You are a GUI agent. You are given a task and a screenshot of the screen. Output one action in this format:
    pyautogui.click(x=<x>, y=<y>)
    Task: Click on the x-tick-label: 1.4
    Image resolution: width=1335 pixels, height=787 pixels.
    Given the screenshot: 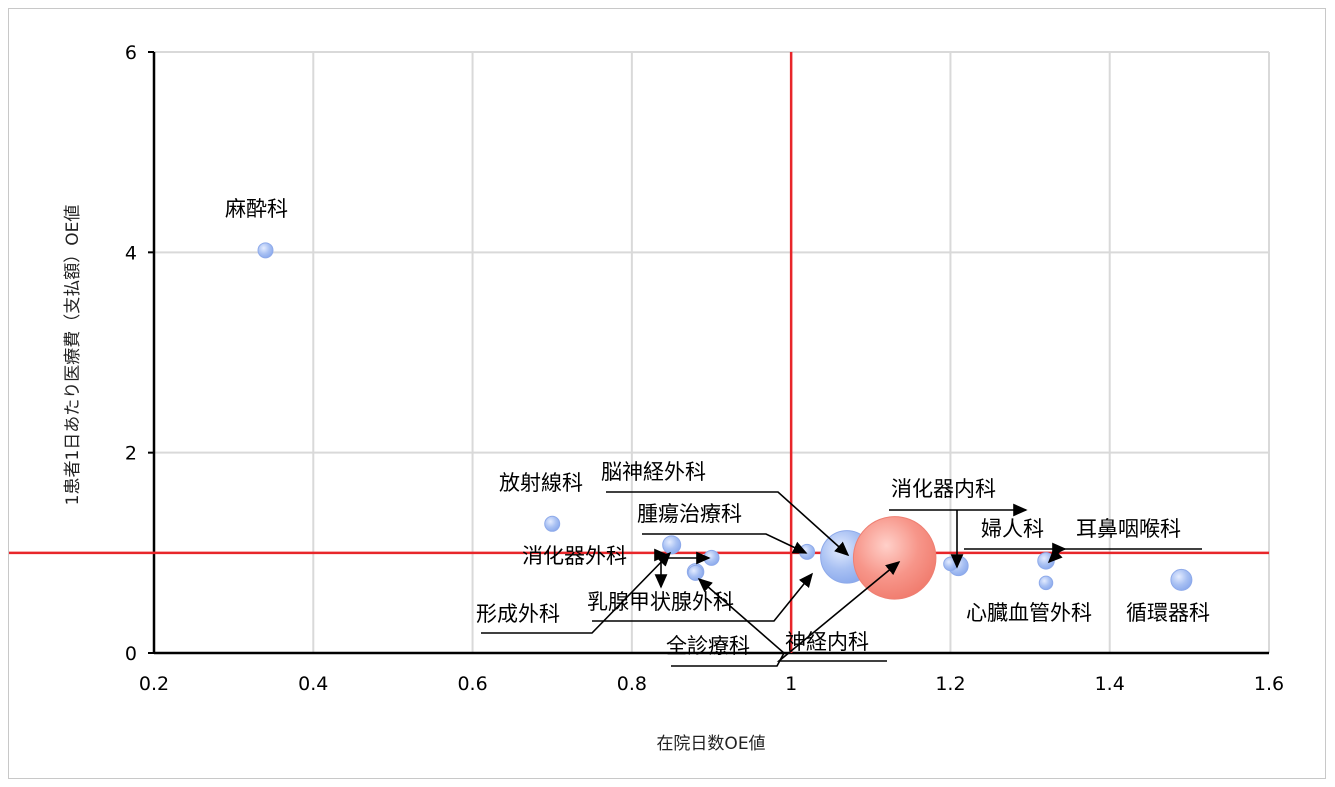 What is the action you would take?
    pyautogui.click(x=1110, y=684)
    